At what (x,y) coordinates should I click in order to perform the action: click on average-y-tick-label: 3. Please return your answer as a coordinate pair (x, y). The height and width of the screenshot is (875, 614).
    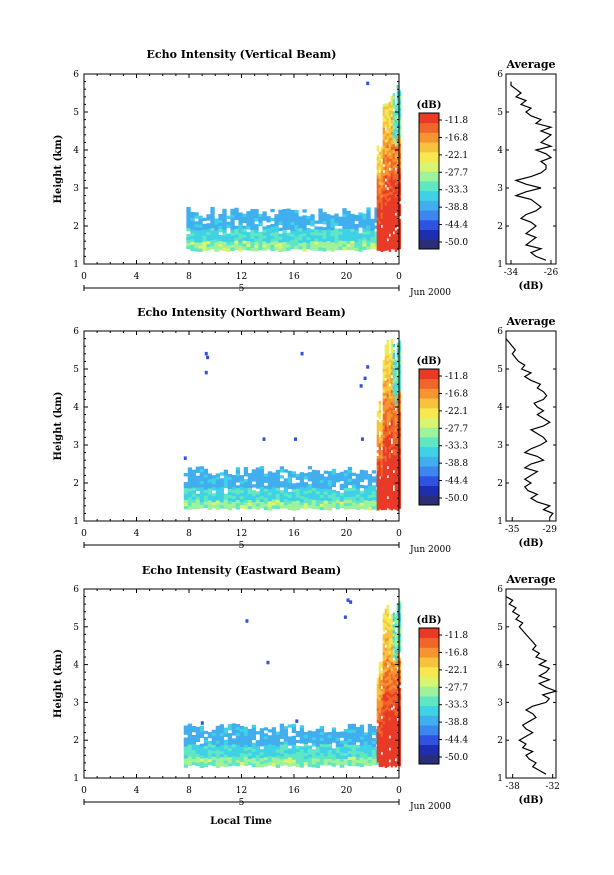
    Looking at the image, I should click on (500, 703).